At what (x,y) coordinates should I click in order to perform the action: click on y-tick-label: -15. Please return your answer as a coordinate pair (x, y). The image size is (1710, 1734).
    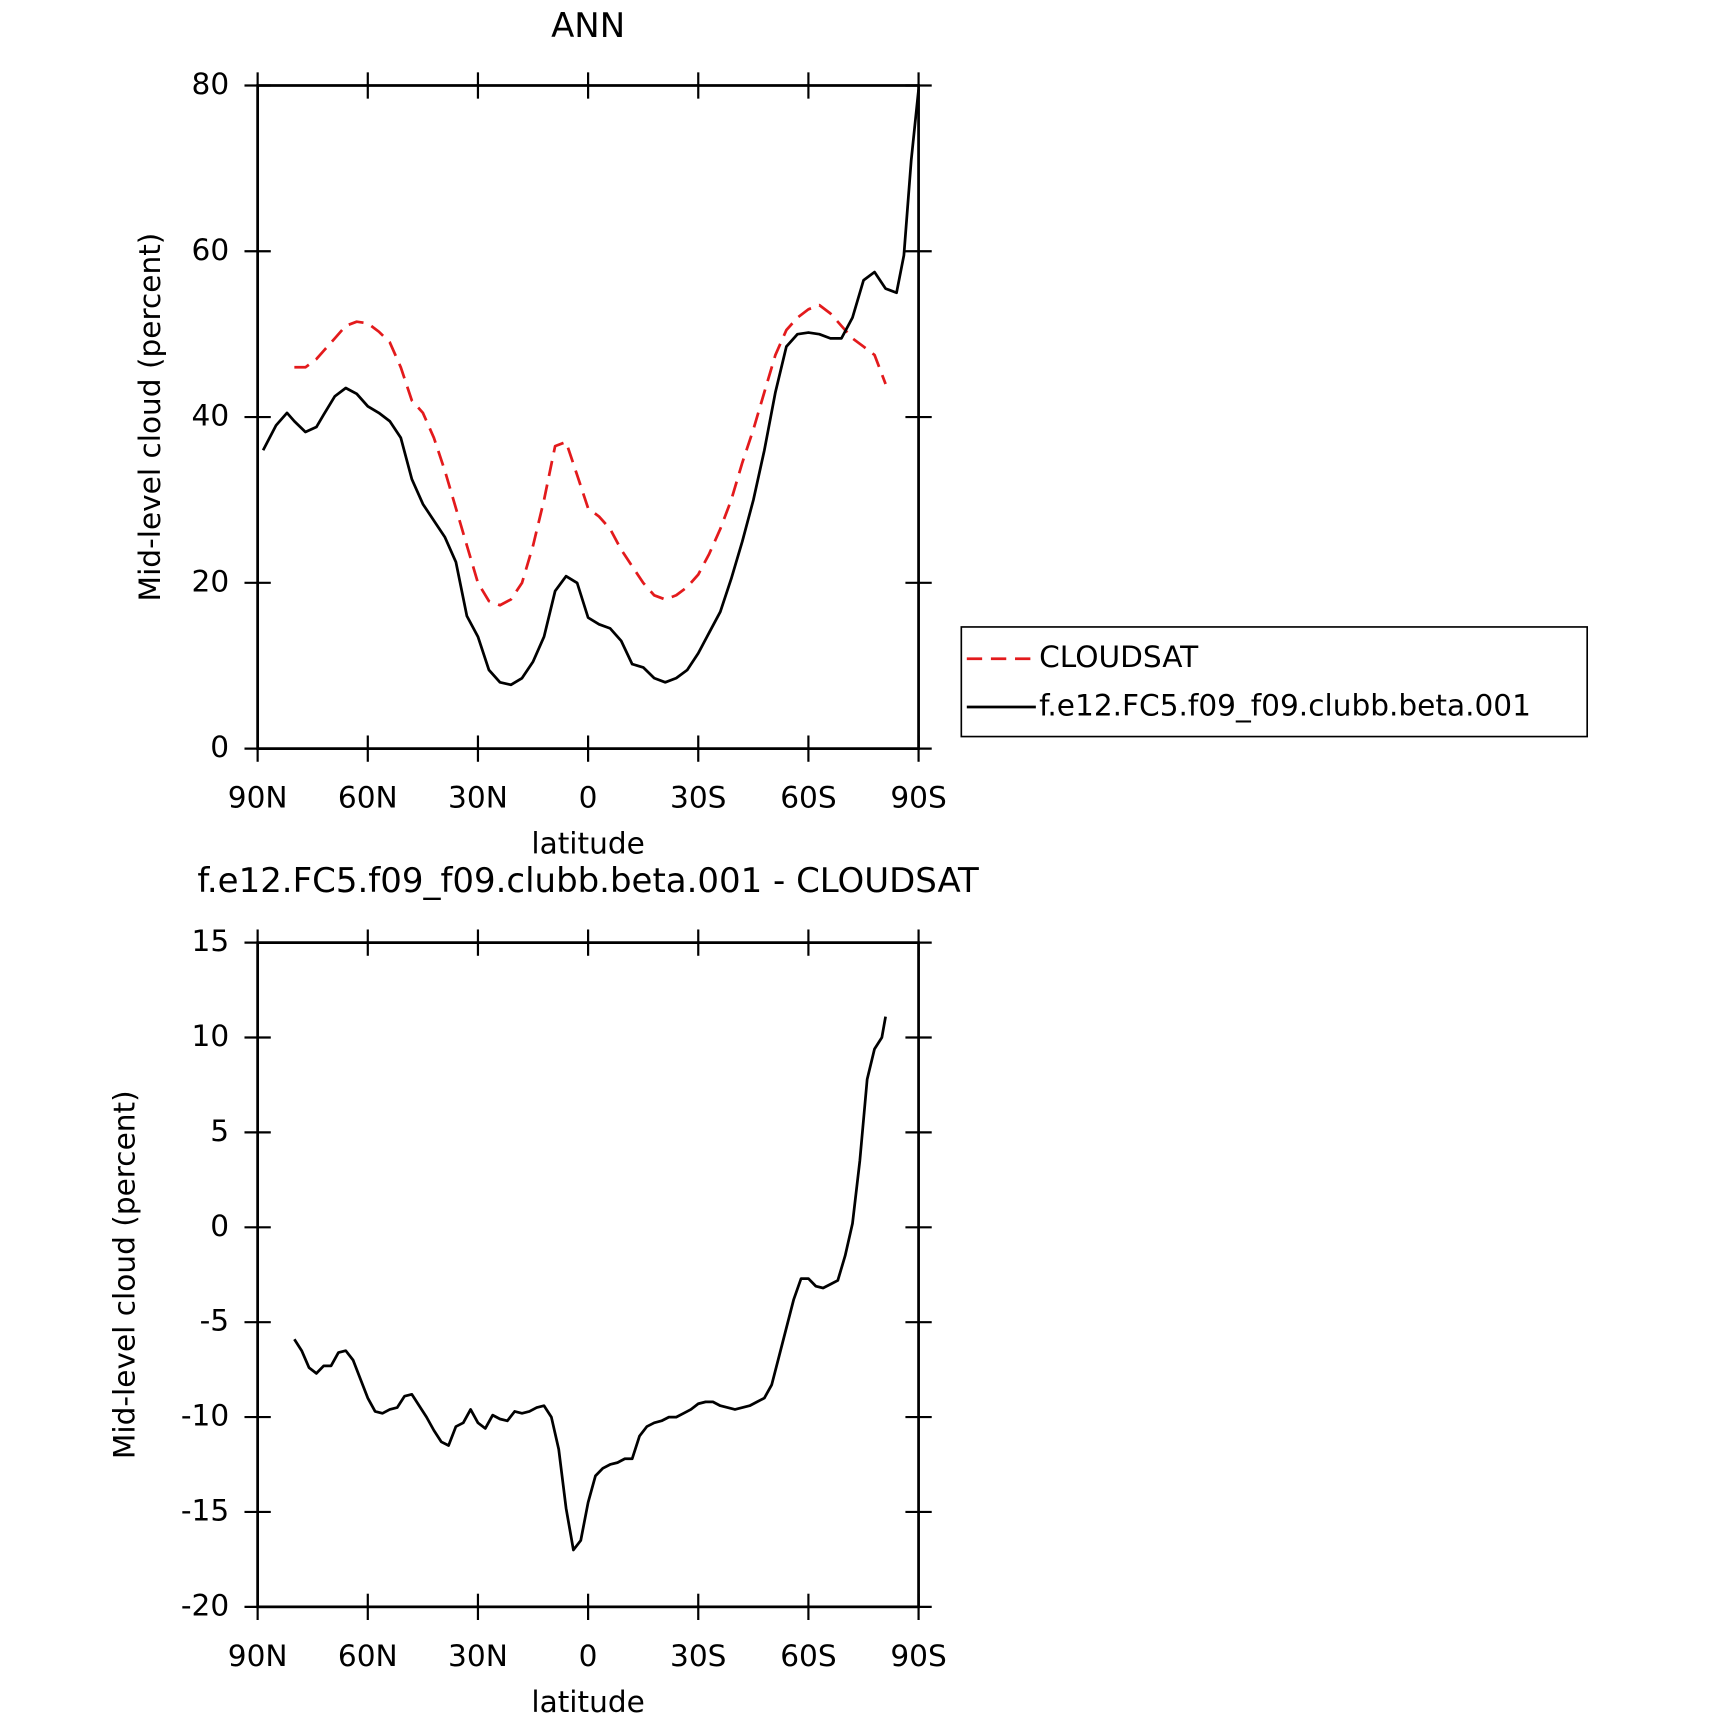
    Looking at the image, I should click on (205, 1510).